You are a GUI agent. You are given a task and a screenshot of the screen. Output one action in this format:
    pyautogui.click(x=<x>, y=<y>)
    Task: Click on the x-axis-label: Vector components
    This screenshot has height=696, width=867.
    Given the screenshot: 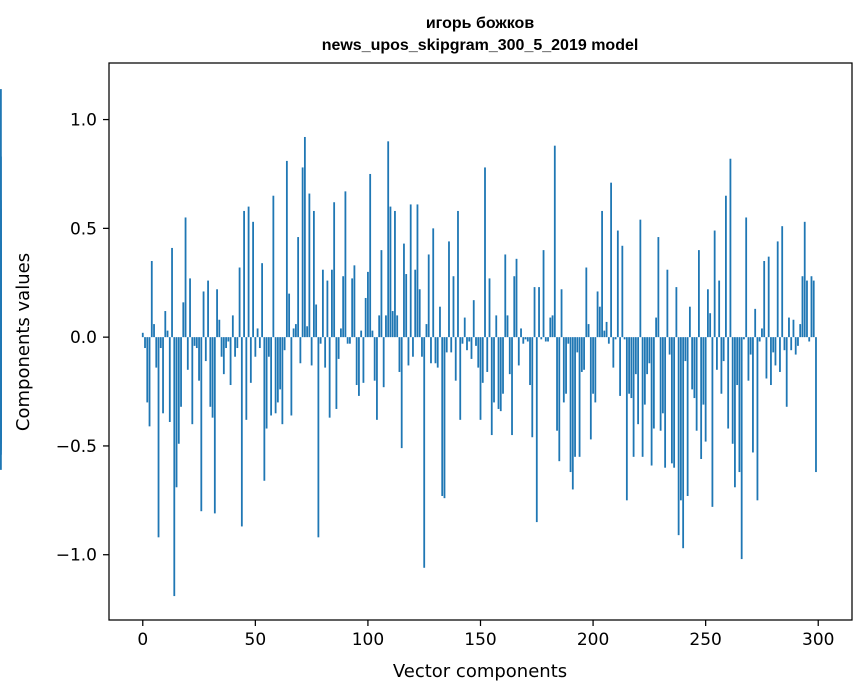 What is the action you would take?
    pyautogui.click(x=480, y=671)
    